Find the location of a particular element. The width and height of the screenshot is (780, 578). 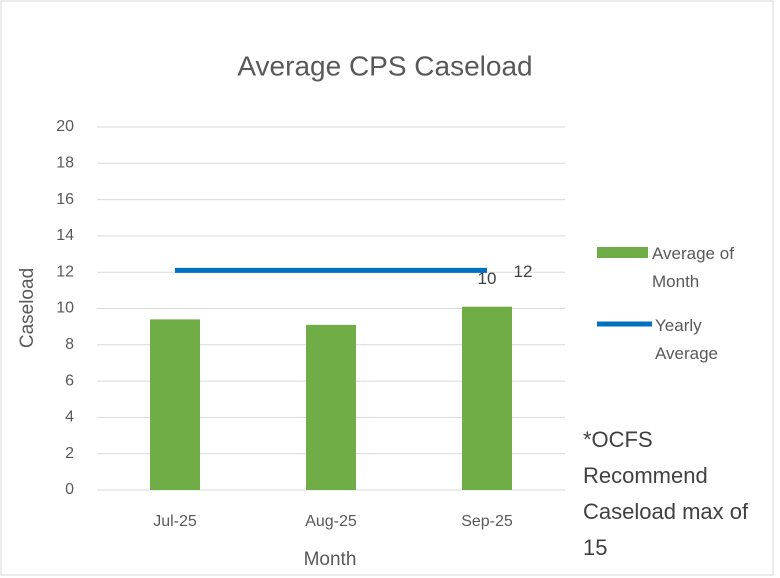

y-tick-label: 18 is located at coordinates (65, 163).